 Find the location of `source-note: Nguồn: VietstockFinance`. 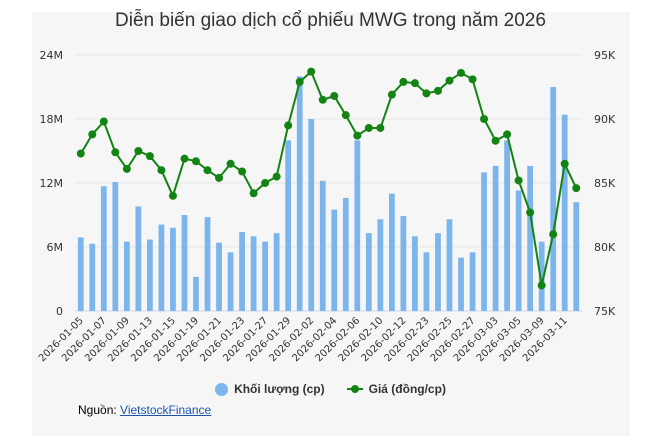

source-note: Nguồn: VietstockFinance is located at coordinates (144, 410).